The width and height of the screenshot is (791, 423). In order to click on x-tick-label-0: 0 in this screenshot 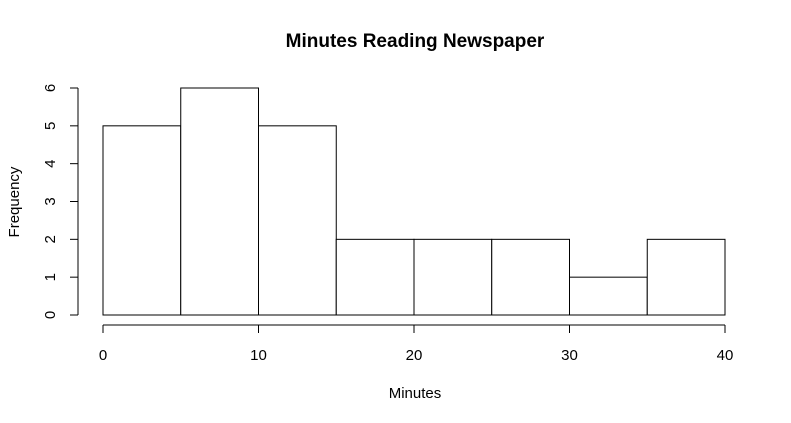, I will do `click(103, 355)`.